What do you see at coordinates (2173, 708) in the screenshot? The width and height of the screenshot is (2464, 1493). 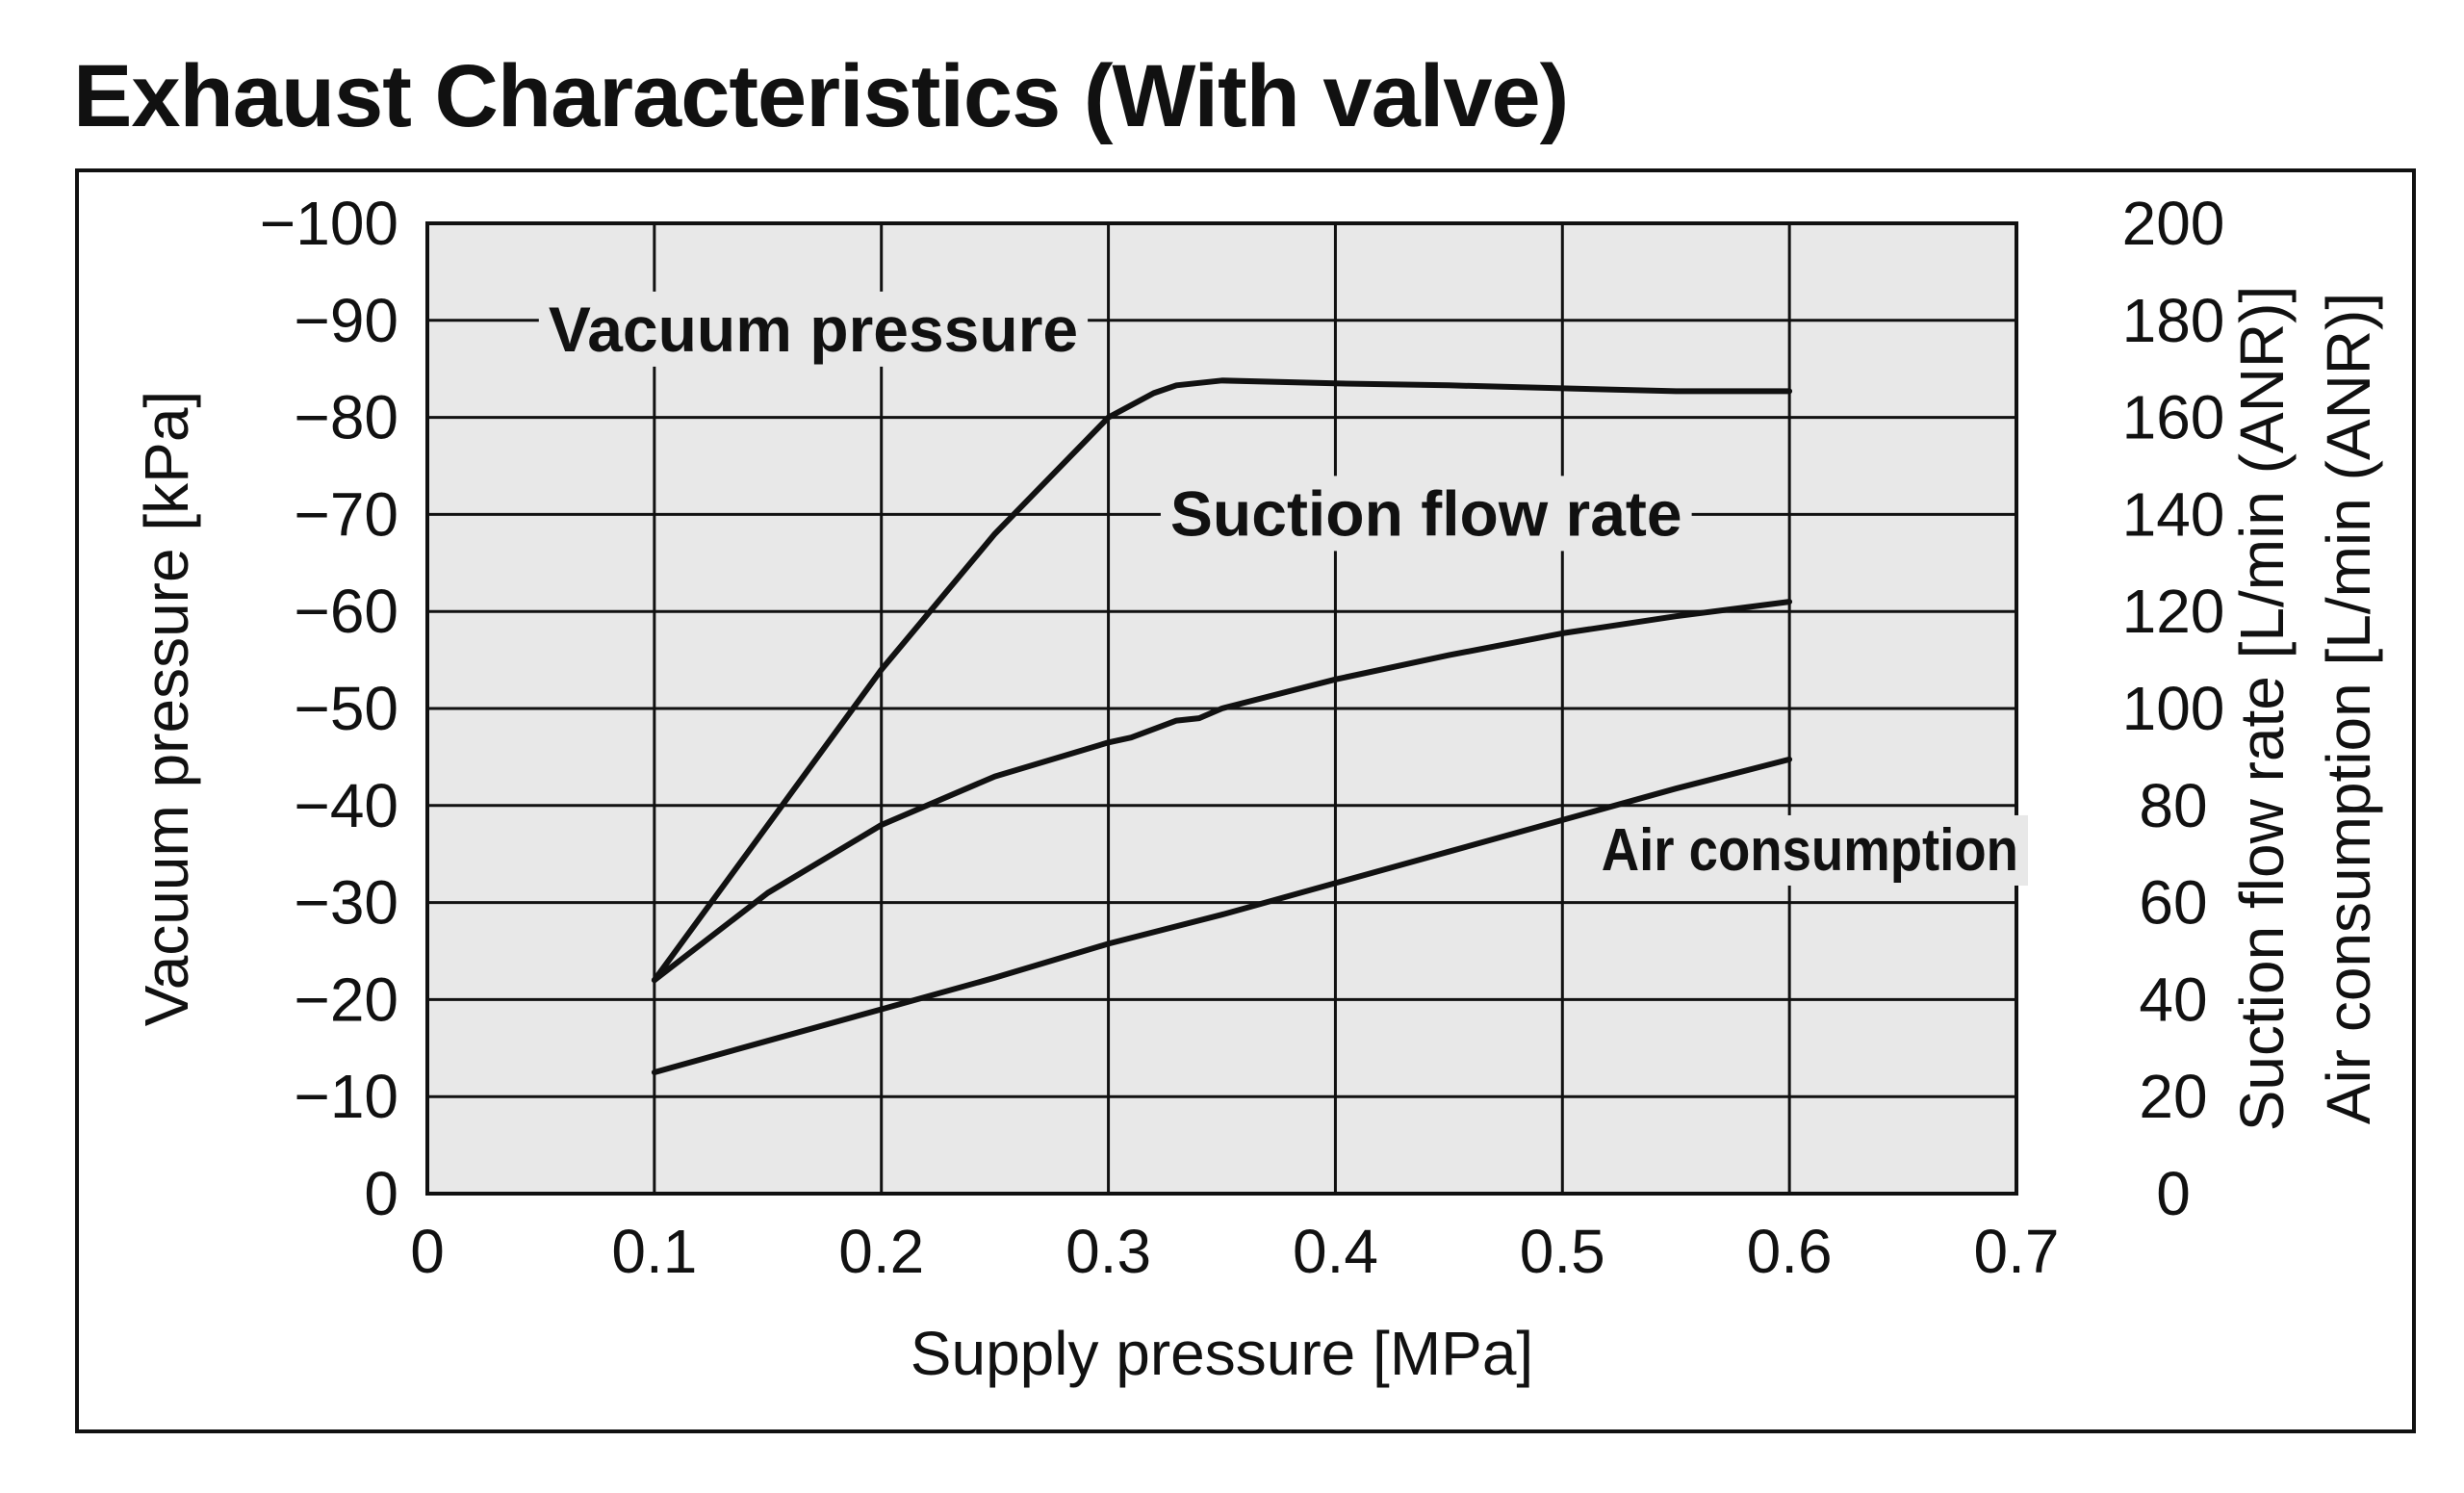 I see `y2-tick-label: 100` at bounding box center [2173, 708].